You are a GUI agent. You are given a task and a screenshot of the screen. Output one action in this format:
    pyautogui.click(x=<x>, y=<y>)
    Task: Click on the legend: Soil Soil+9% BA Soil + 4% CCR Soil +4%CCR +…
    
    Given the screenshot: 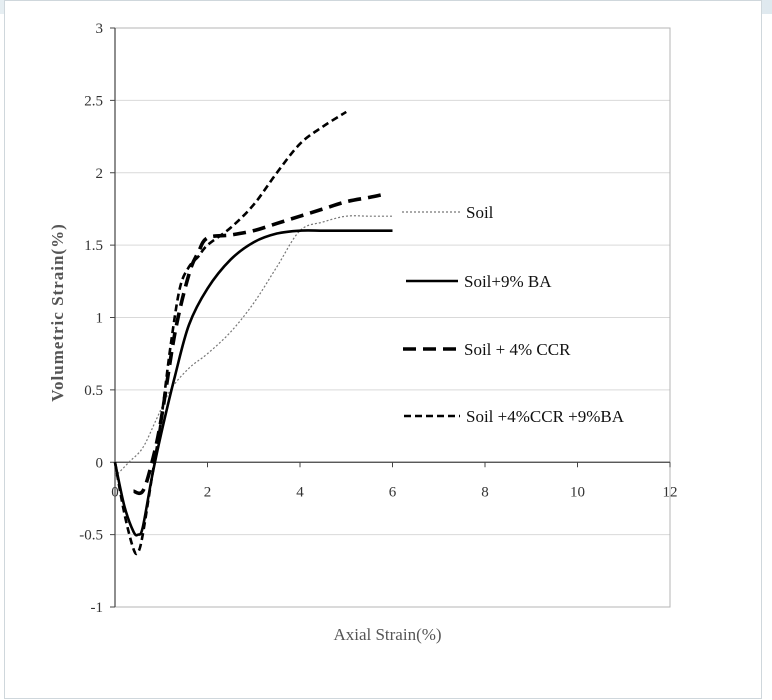 What is the action you would take?
    pyautogui.click(x=513, y=314)
    